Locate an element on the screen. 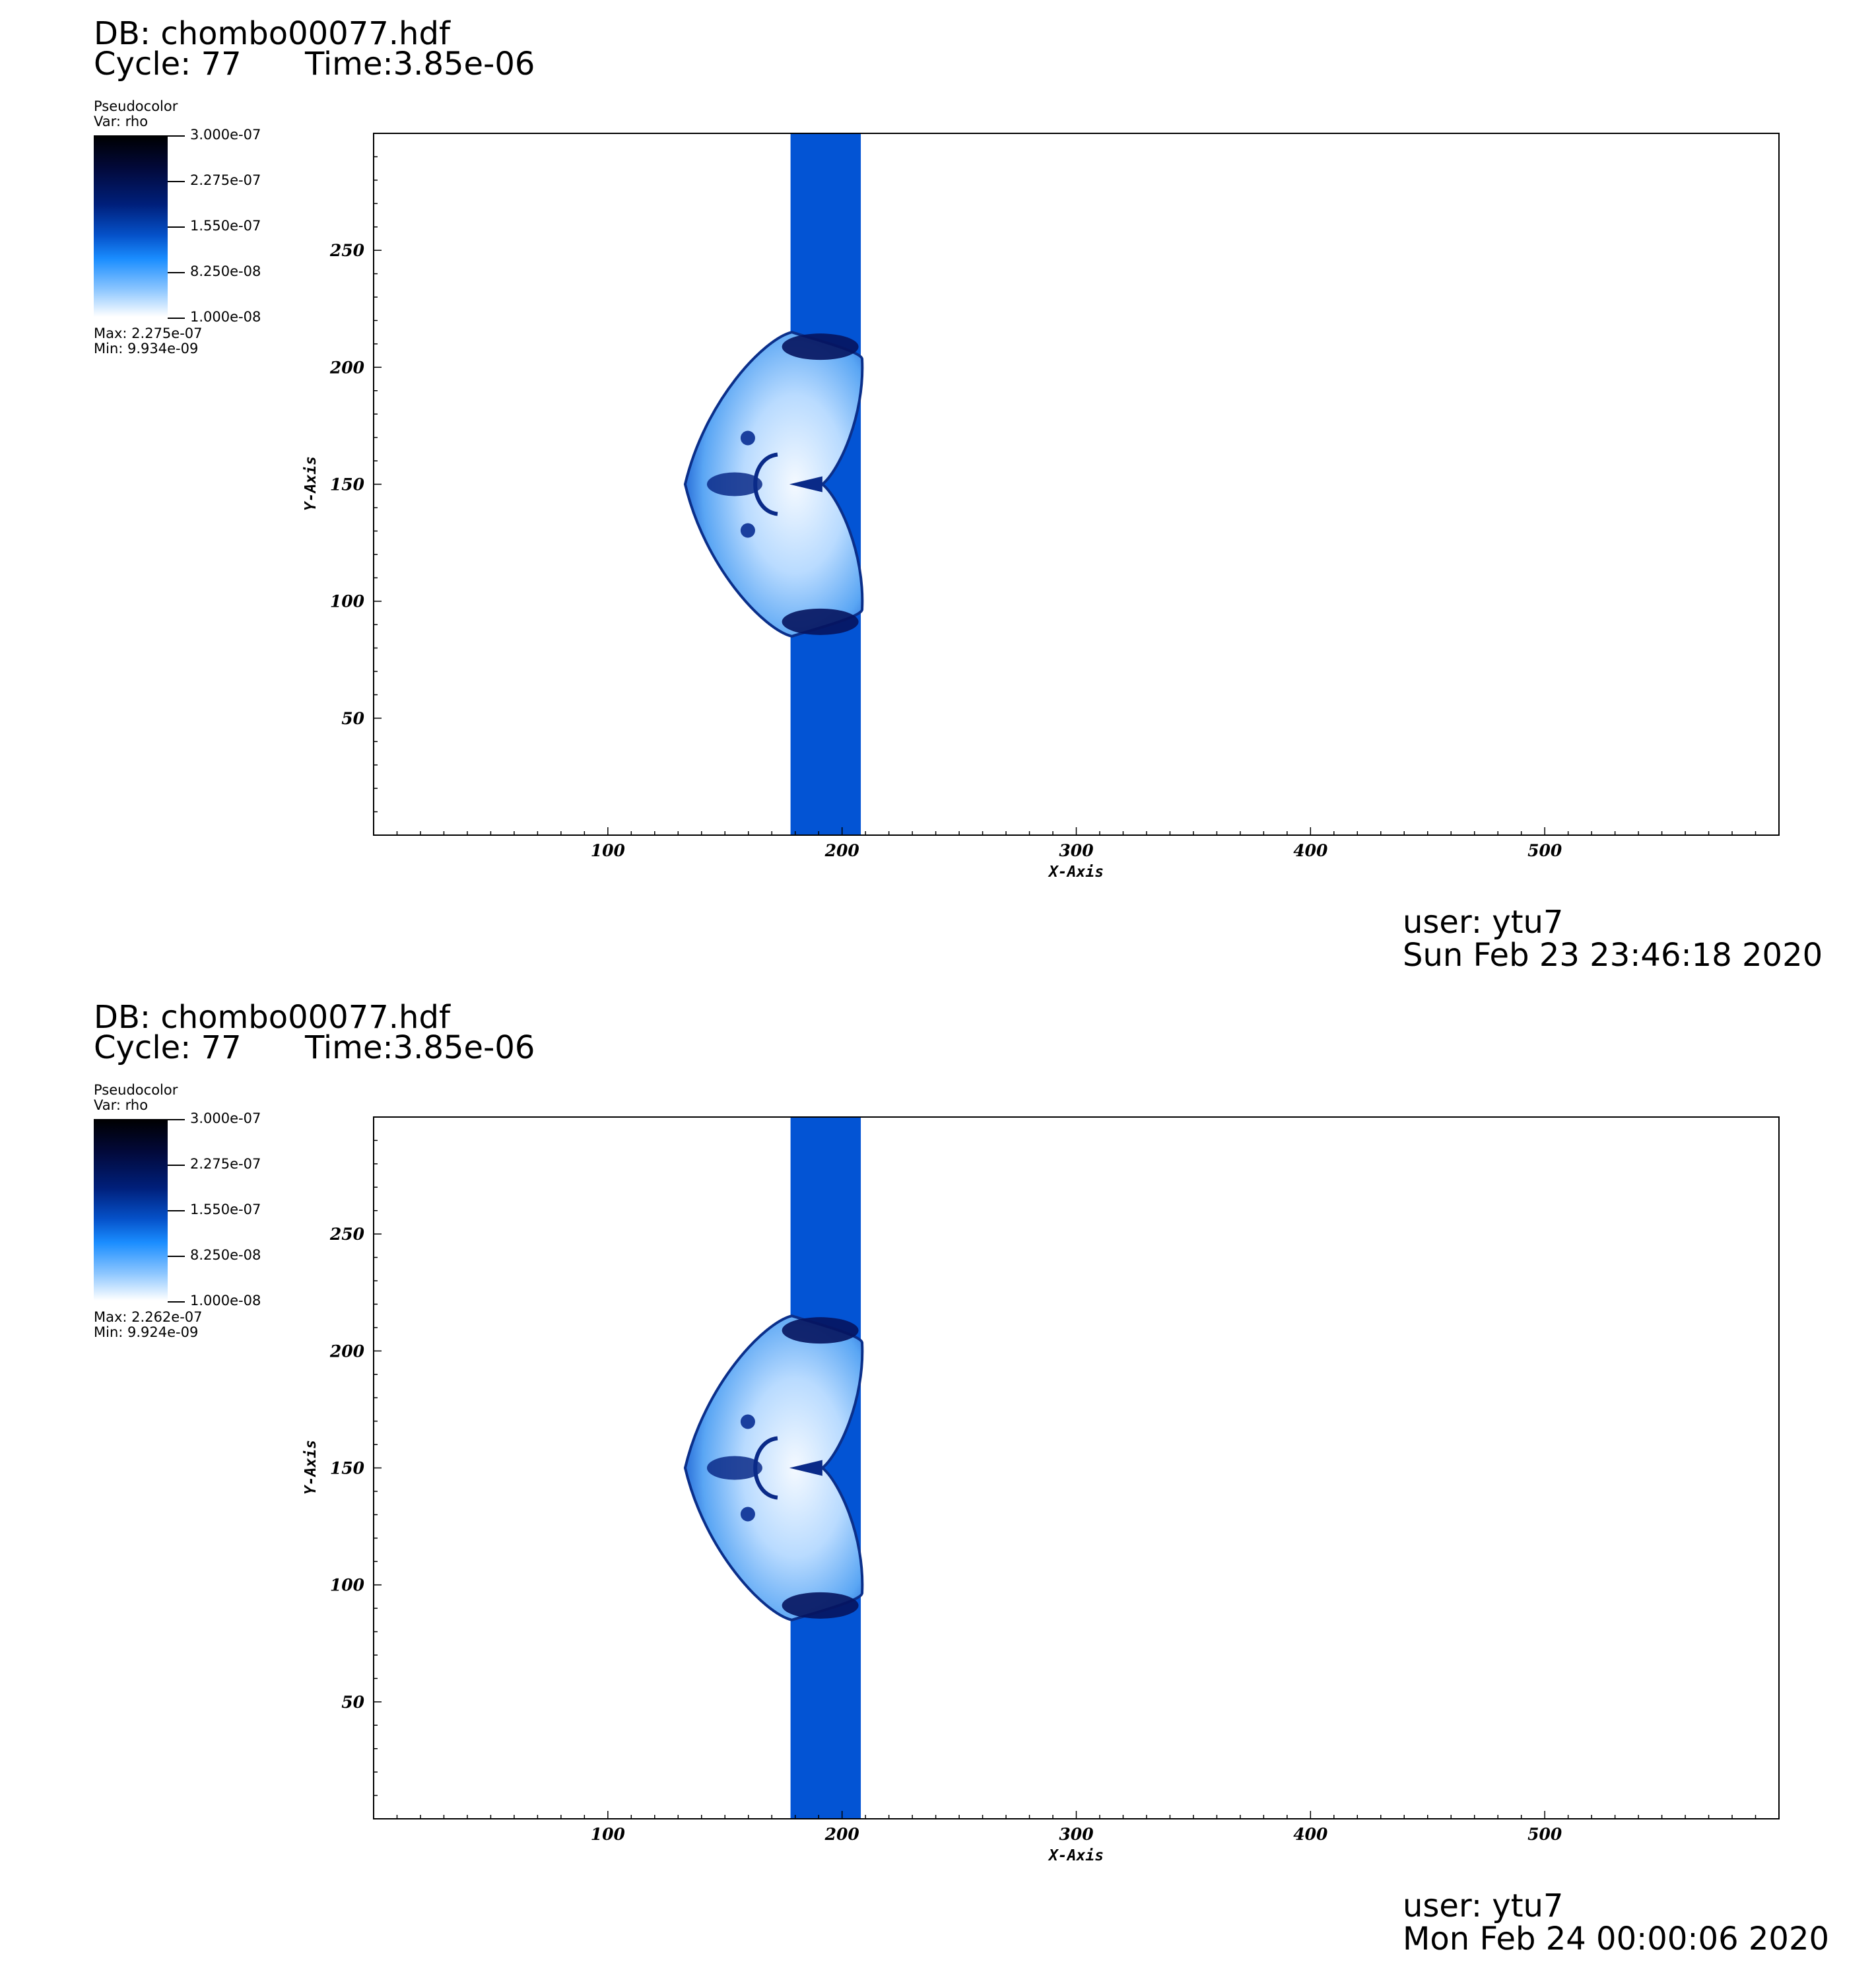 This screenshot has height=1970, width=1876. legend-max: Max: 2.262e-07 is located at coordinates (148, 1317).